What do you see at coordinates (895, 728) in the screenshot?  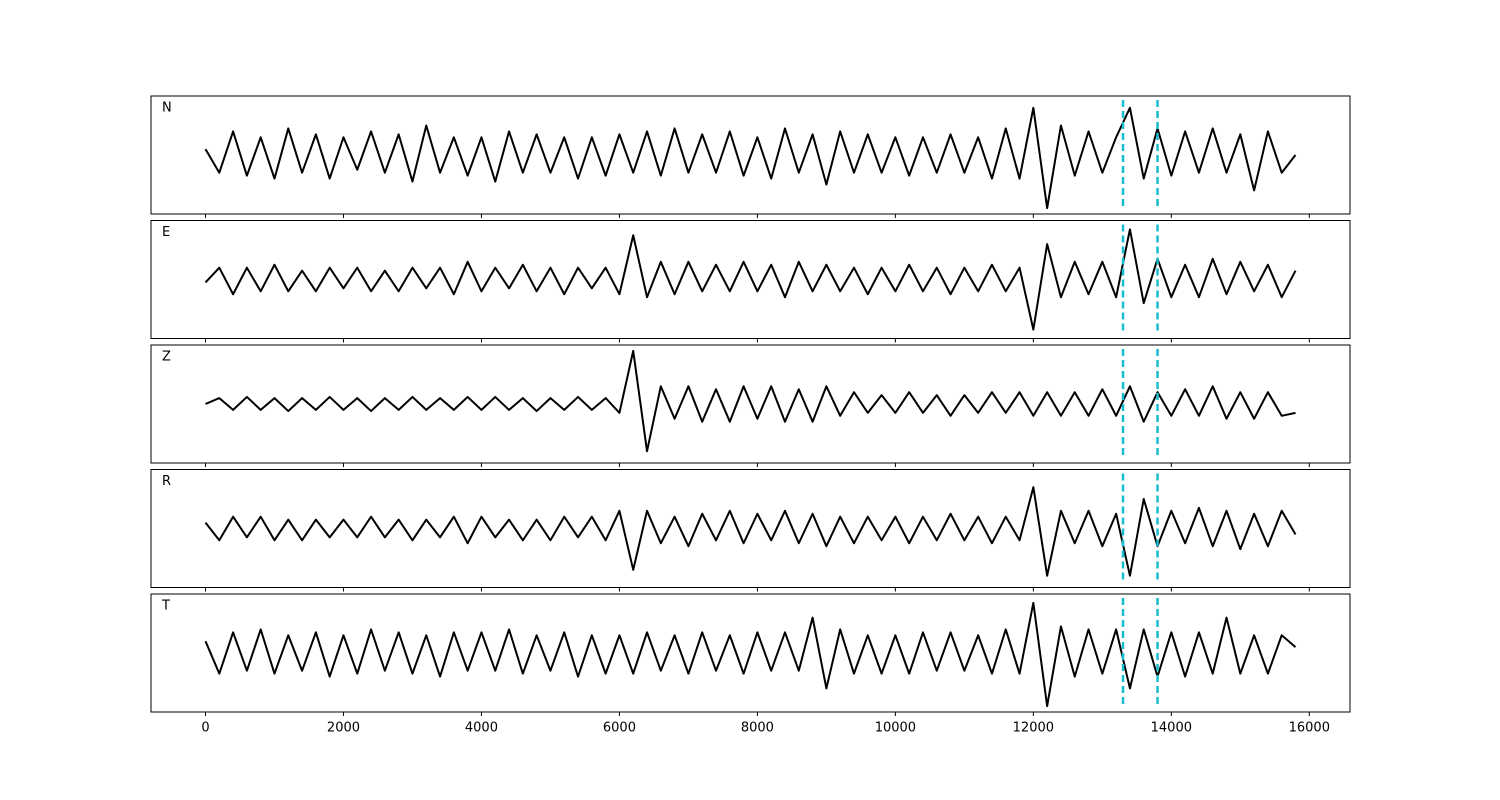 I see `x-tick-label: 10000` at bounding box center [895, 728].